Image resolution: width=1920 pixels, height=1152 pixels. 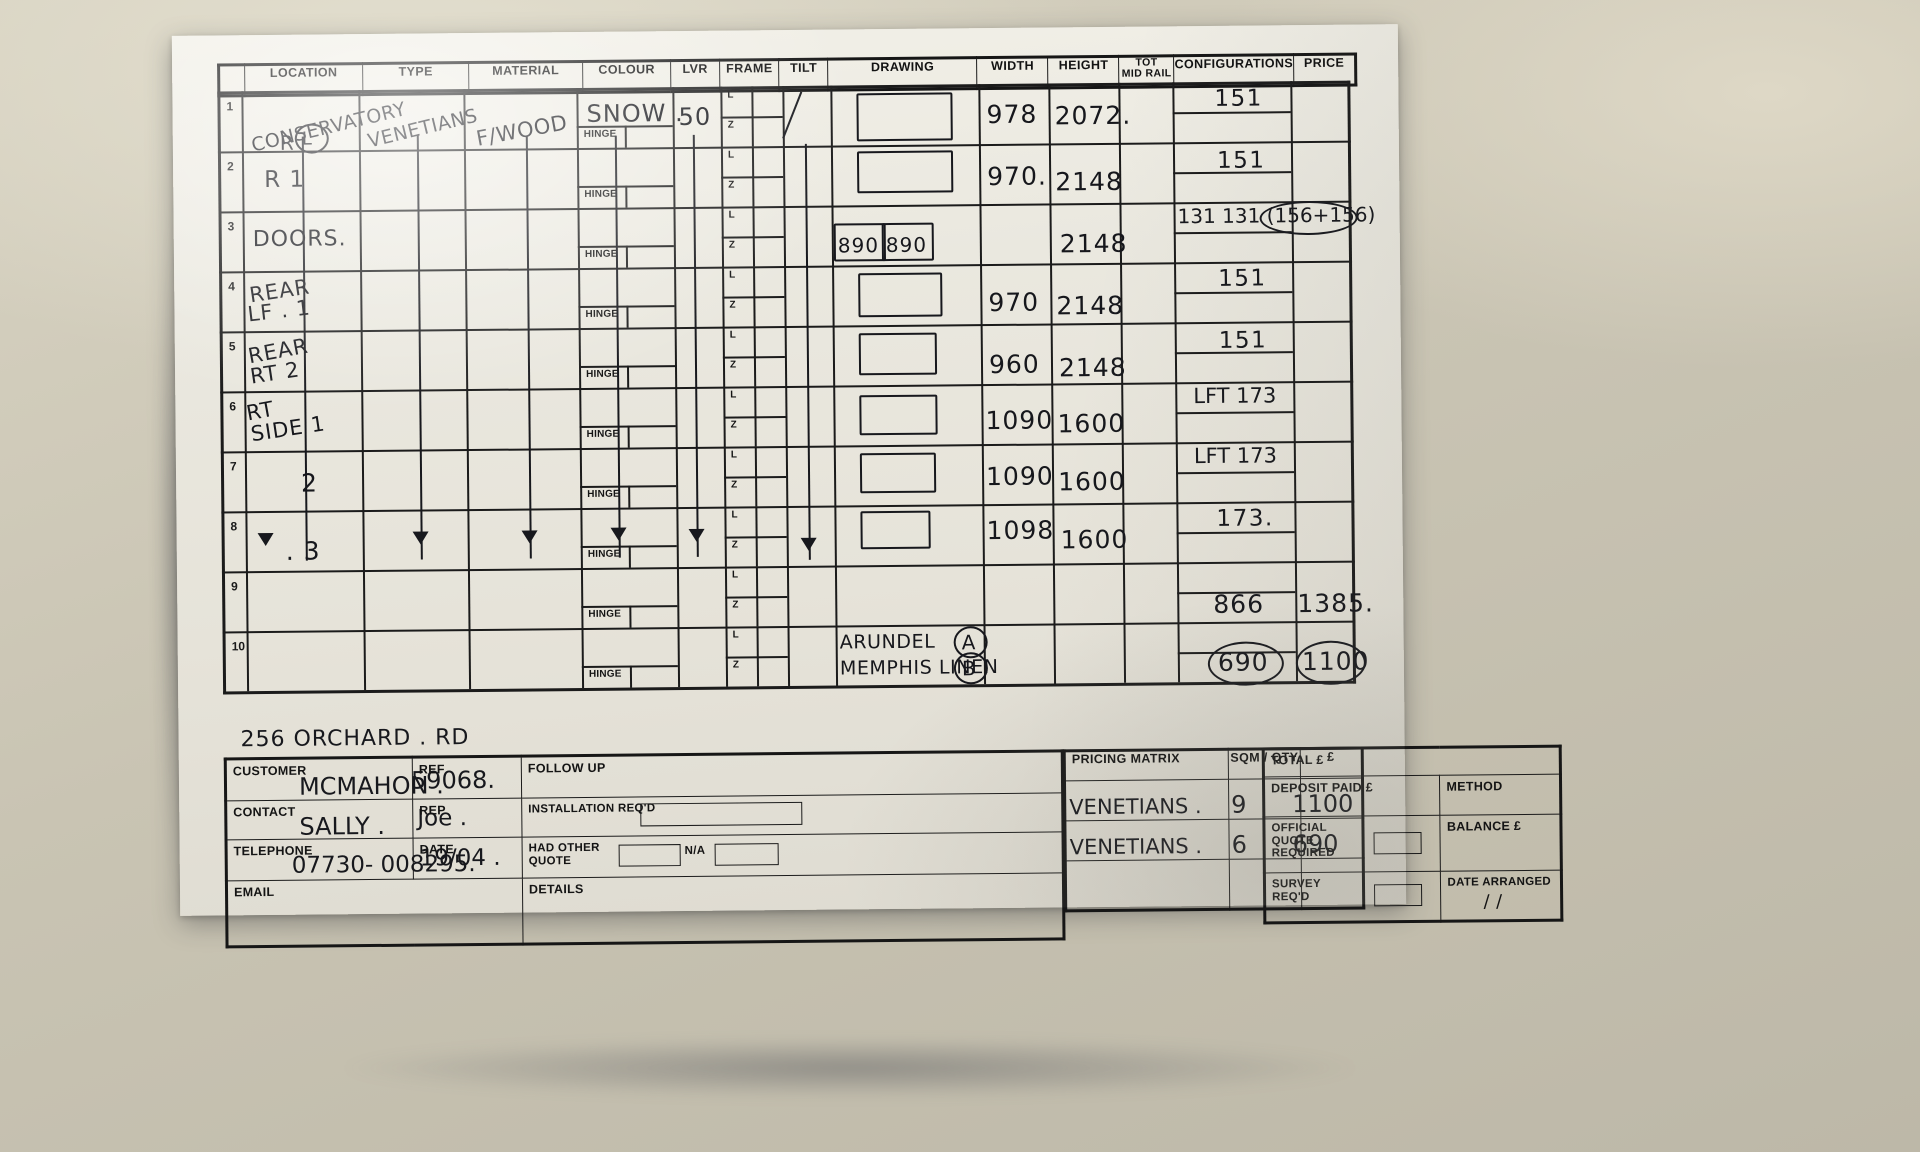 I want to click on survey-row: SURVEY REQ'D DATE ARRANGED / /, so click(x=1413, y=896).